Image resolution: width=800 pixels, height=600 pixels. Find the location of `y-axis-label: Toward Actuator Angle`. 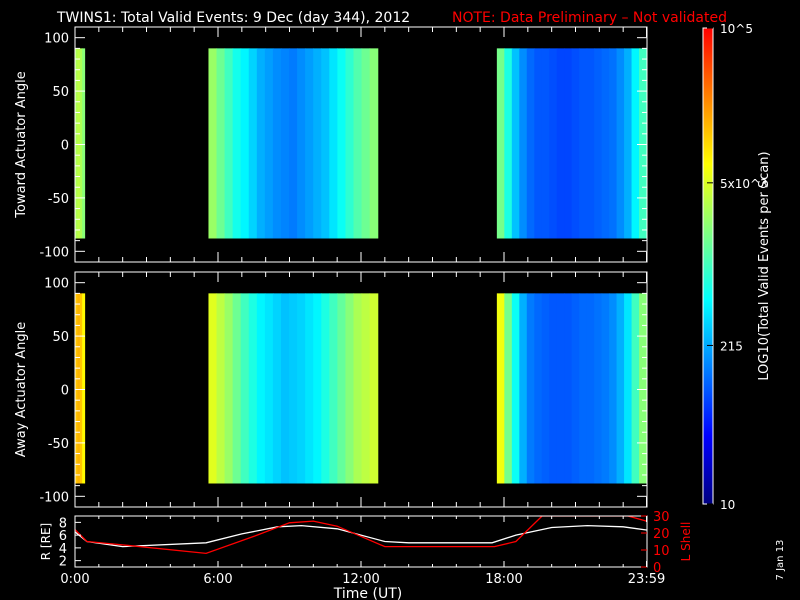

y-axis-label: Toward Actuator Angle is located at coordinates (21, 144).